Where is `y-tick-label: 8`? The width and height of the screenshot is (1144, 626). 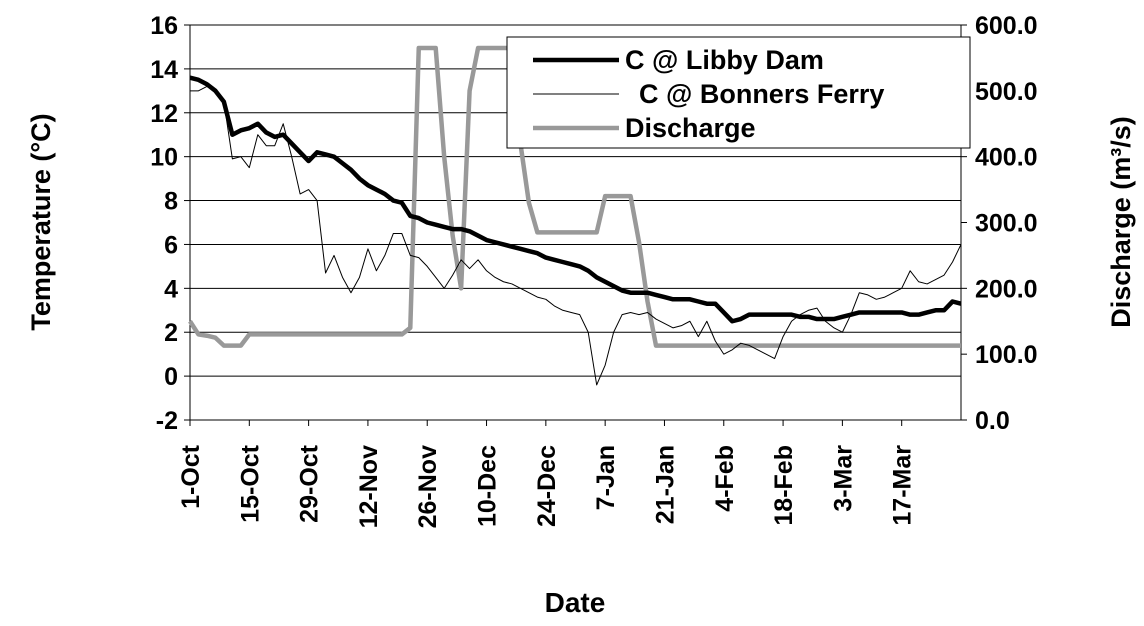
y-tick-label: 8 is located at coordinates (171, 202).